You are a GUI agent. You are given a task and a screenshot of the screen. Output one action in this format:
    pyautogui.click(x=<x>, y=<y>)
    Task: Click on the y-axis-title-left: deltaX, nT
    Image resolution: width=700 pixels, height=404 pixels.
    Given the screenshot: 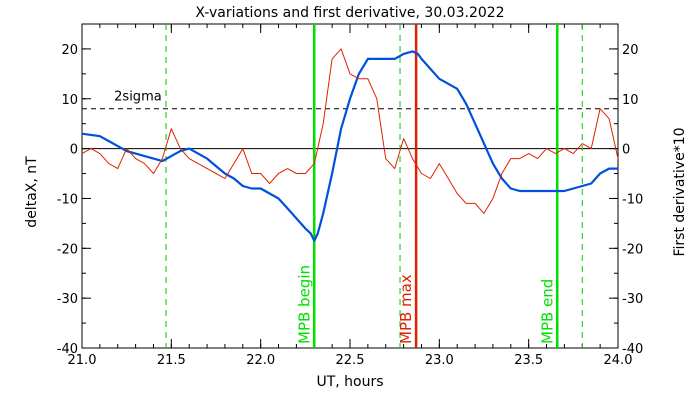 What is the action you would take?
    pyautogui.click(x=32, y=192)
    